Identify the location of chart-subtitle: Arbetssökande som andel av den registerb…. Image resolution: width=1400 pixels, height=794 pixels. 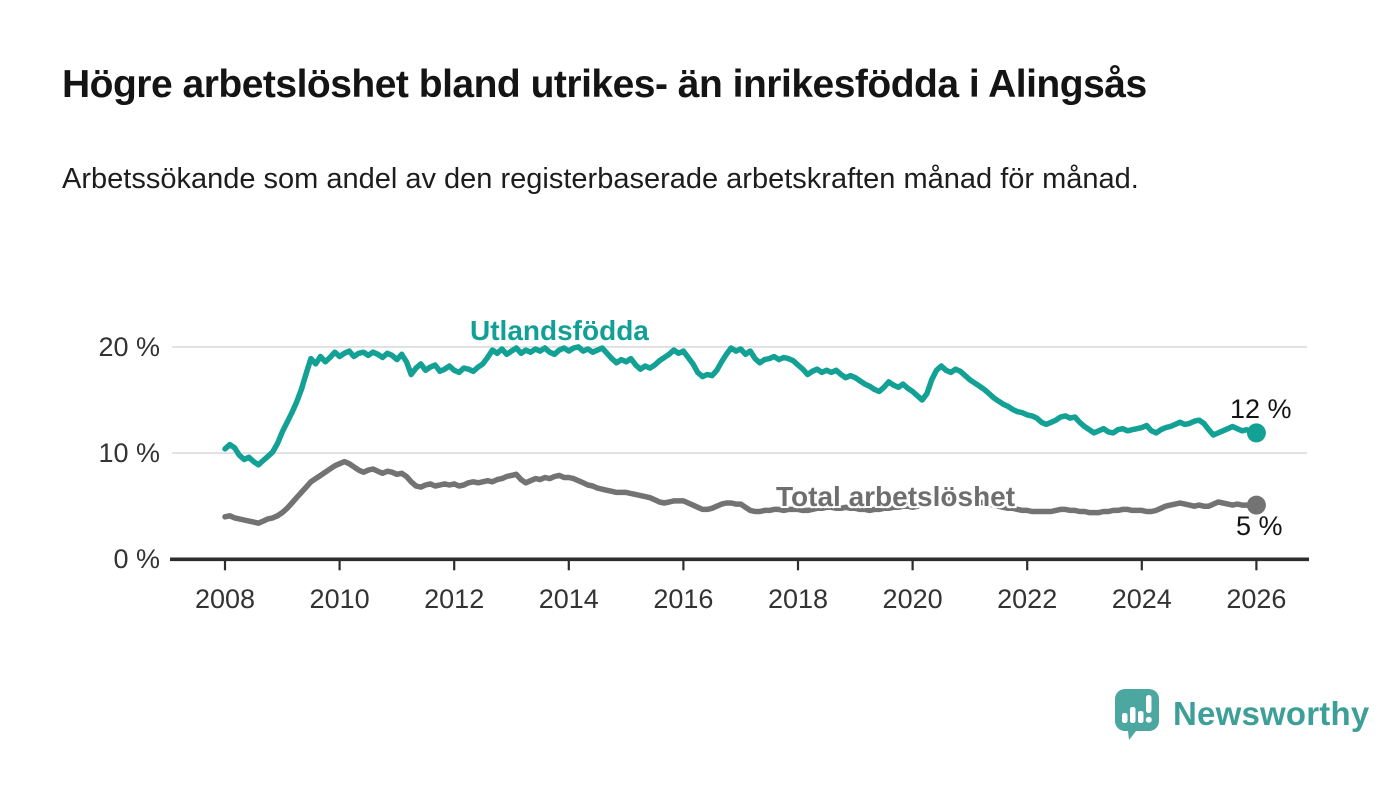
(600, 179).